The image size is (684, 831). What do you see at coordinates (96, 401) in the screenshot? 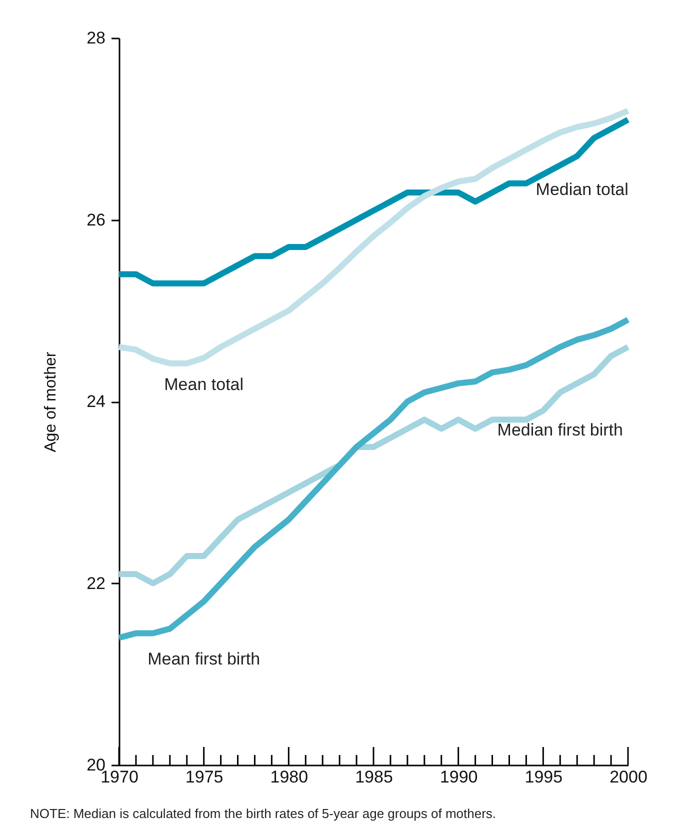
I see `y-tick-label: 24` at bounding box center [96, 401].